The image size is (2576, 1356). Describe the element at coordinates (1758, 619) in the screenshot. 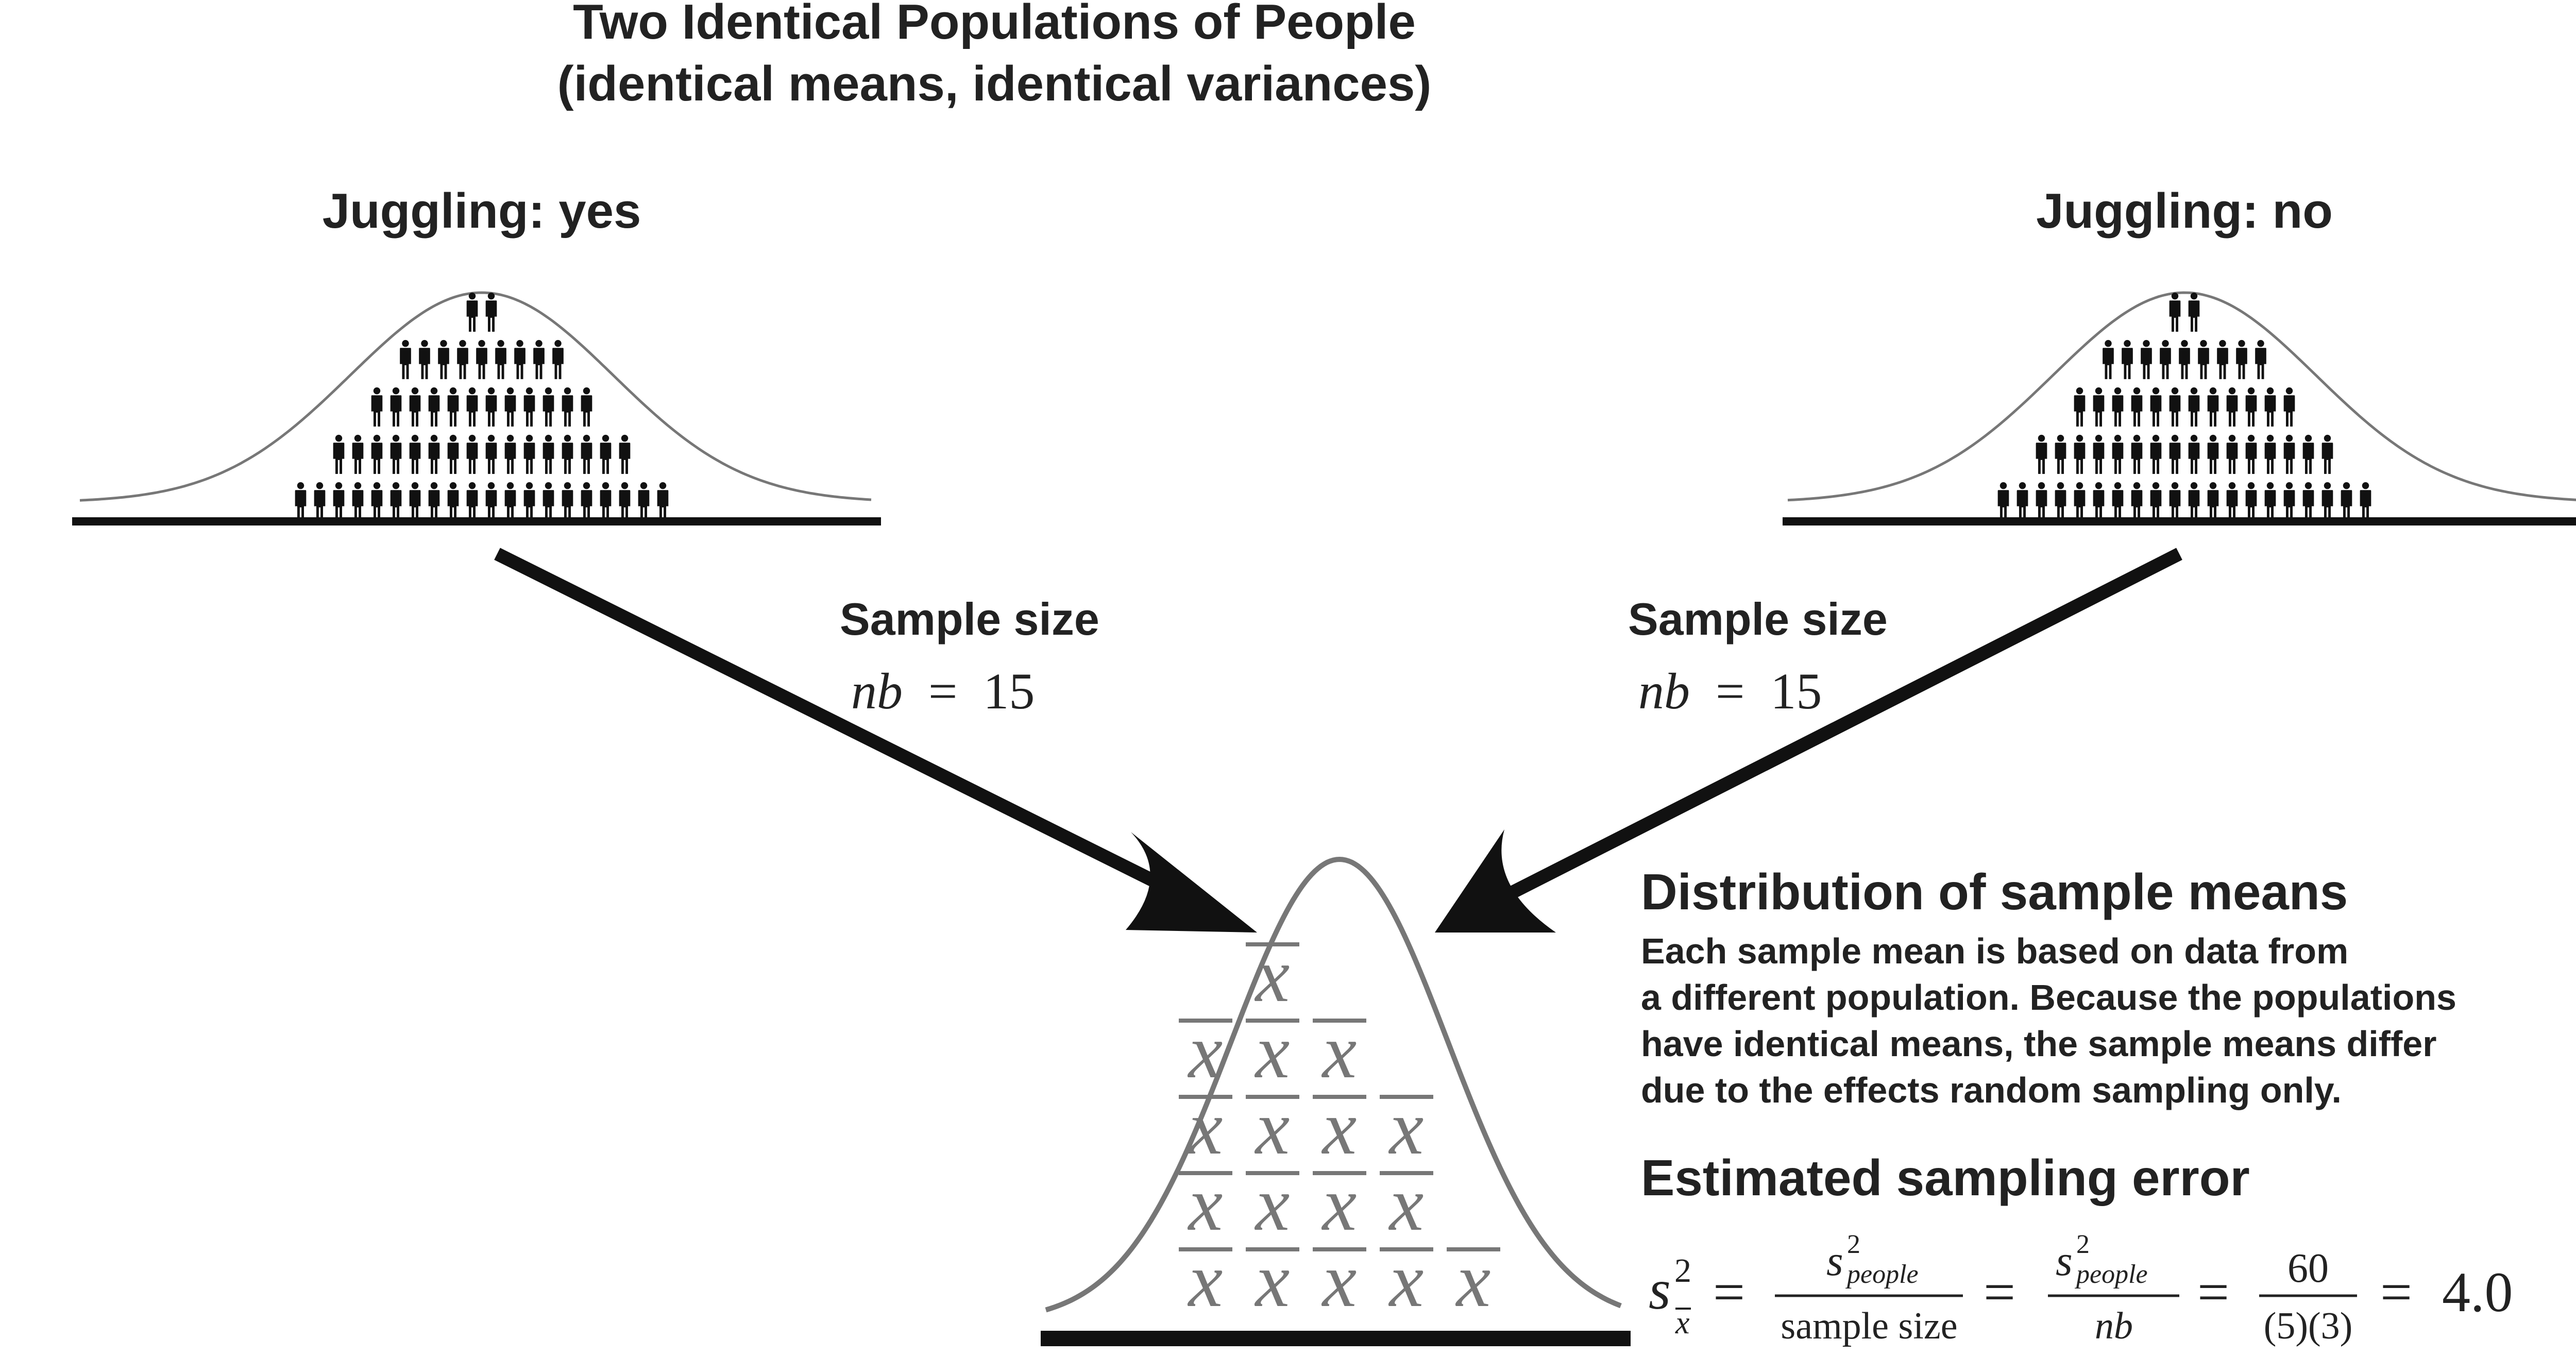

I see `right-sample-size-label: Sample size` at that location.